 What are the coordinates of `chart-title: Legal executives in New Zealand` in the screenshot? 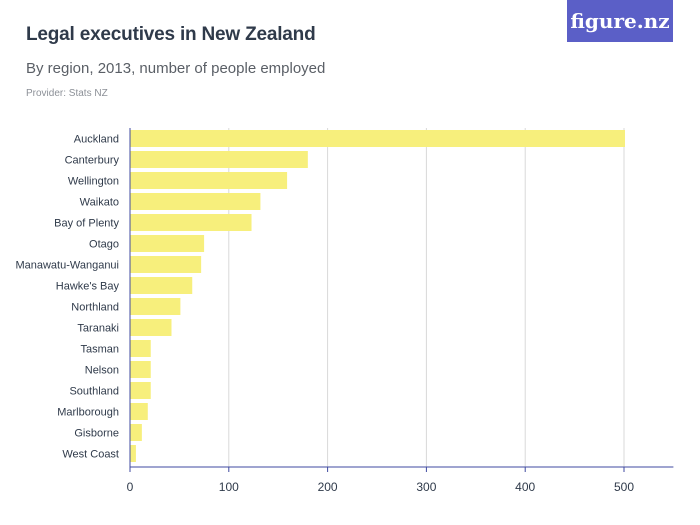 It's located at (171, 34).